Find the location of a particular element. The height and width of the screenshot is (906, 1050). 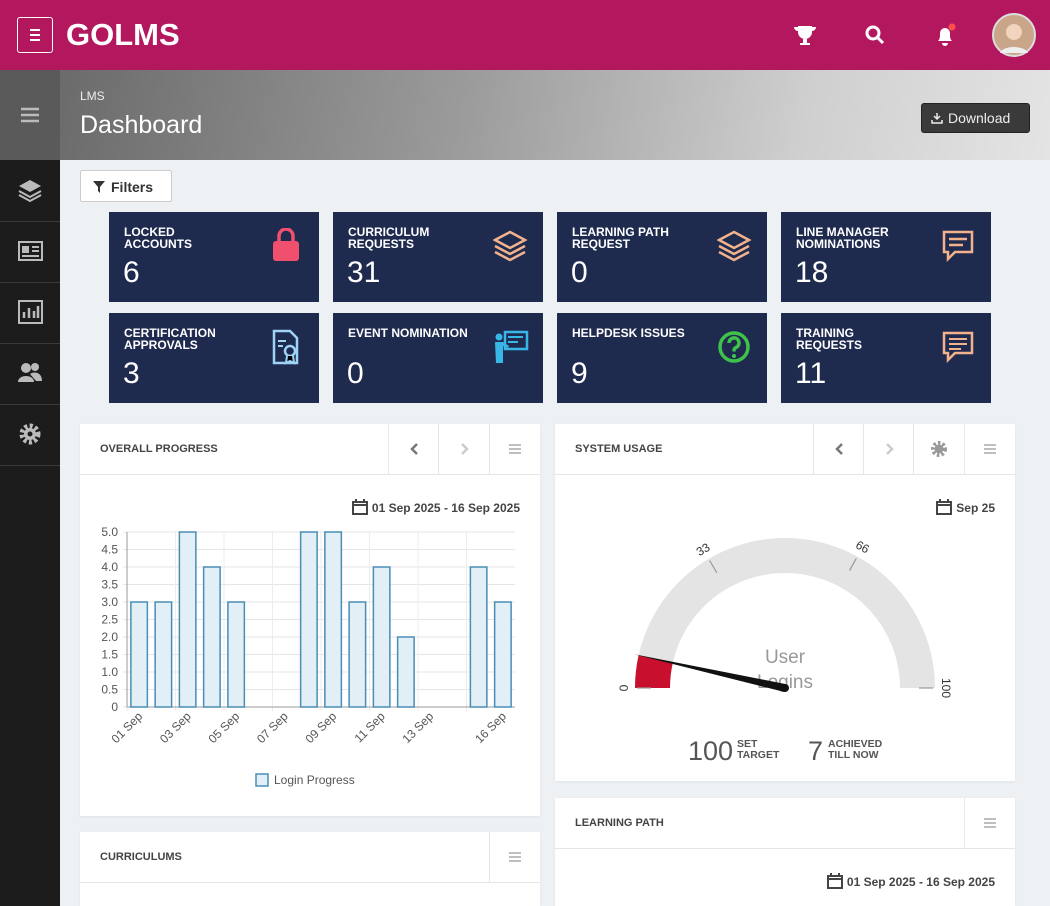

y-tick-label: 1.0 is located at coordinates (109, 672).